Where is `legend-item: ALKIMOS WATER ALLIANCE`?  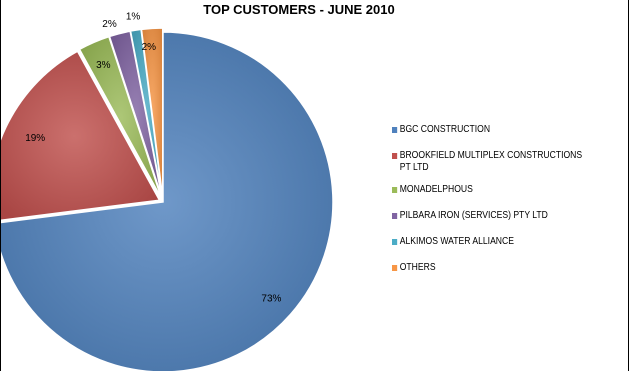 legend-item: ALKIMOS WATER ALLIANCE is located at coordinates (491, 242).